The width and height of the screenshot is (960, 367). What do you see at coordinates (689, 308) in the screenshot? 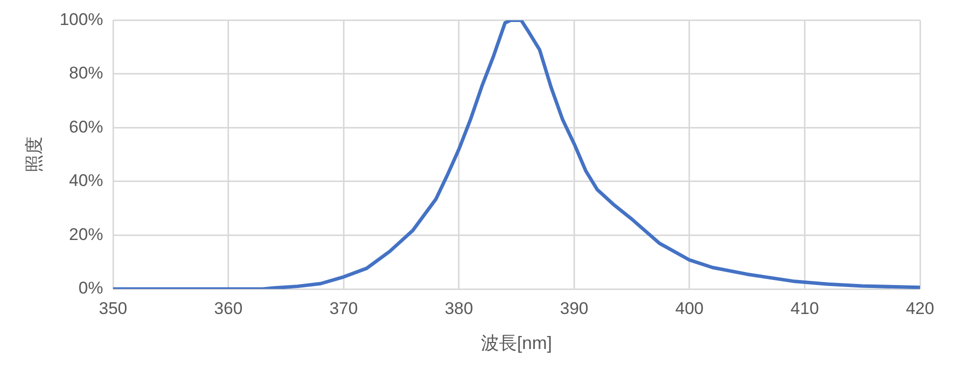
I see `x-tick-label: 400` at bounding box center [689, 308].